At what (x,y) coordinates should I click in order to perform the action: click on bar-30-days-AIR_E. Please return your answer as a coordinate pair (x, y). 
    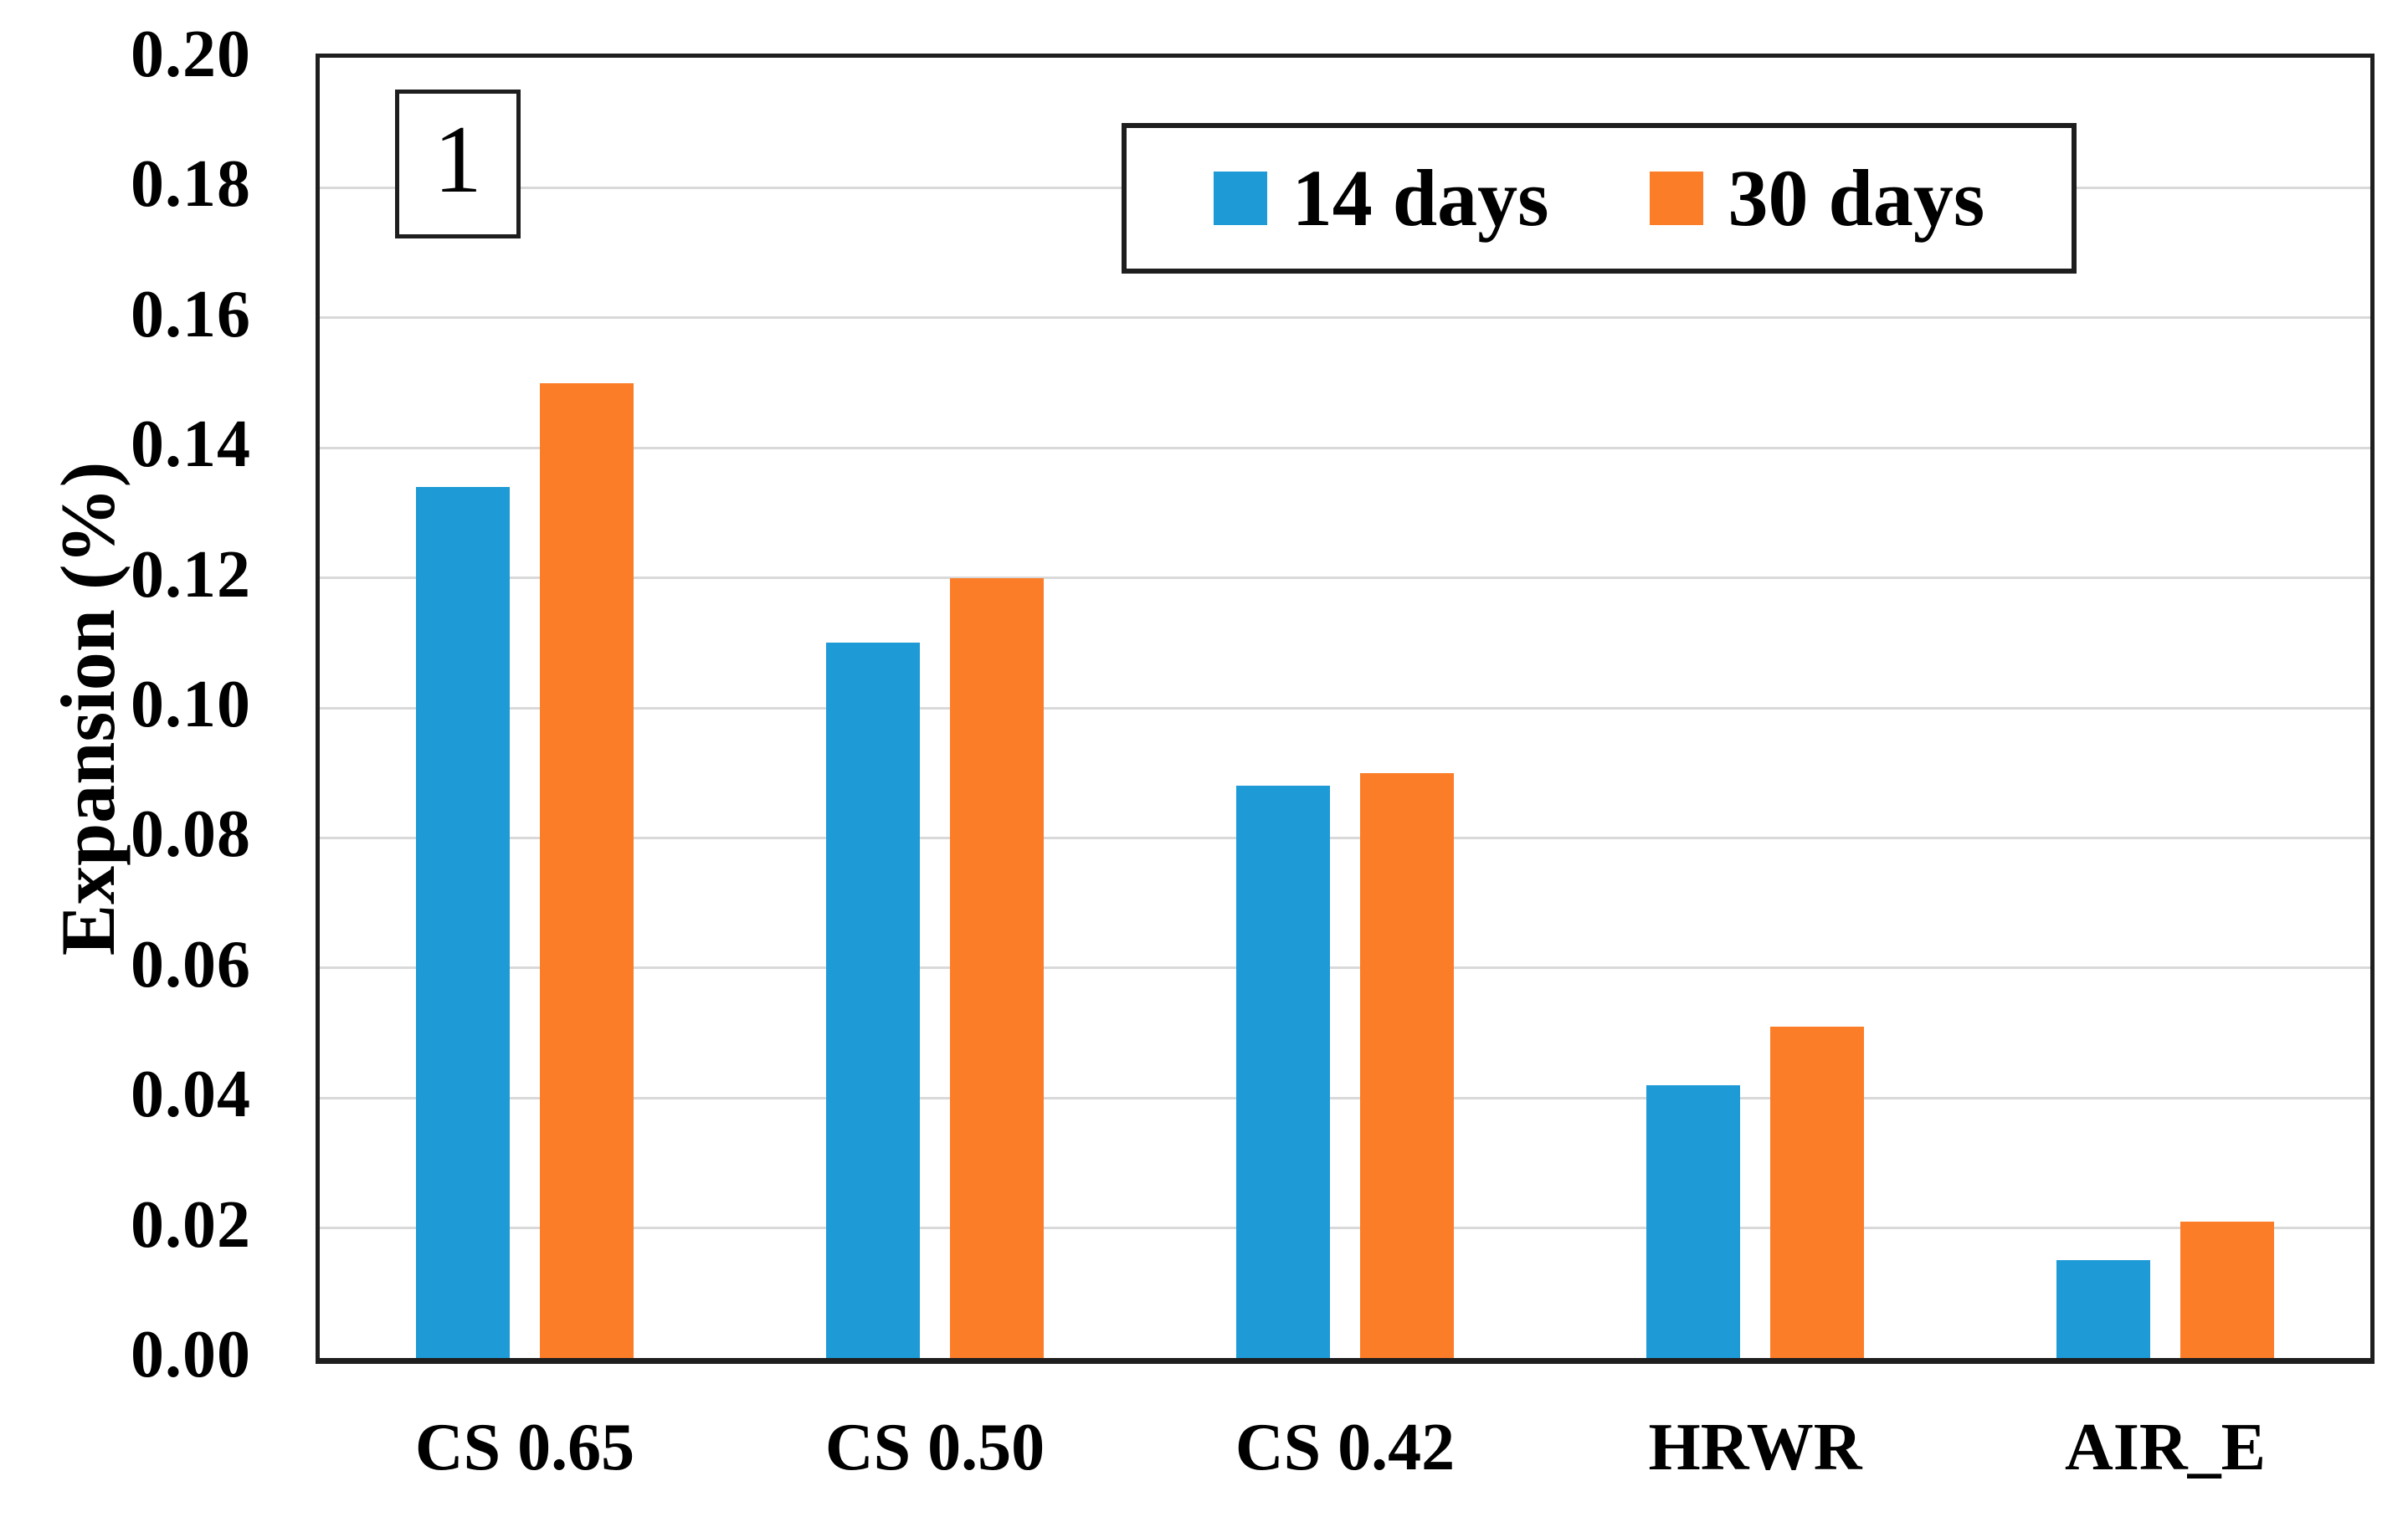
    Looking at the image, I should click on (2227, 1289).